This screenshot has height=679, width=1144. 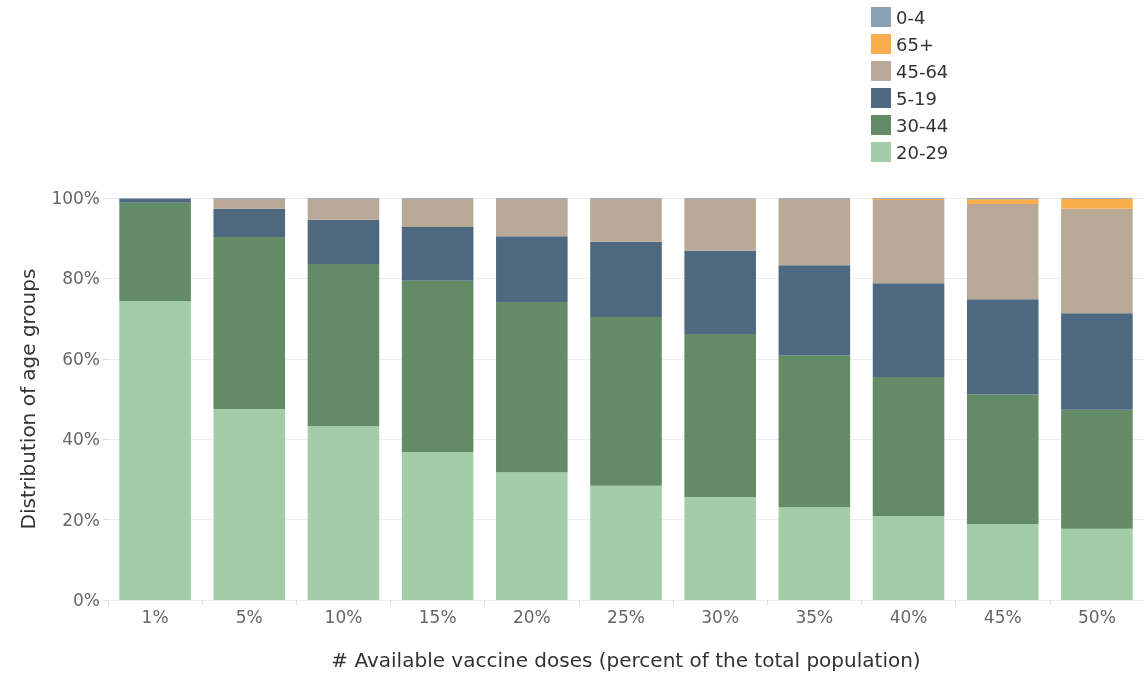 What do you see at coordinates (814, 616) in the screenshot?
I see `x-tick-label: 35%` at bounding box center [814, 616].